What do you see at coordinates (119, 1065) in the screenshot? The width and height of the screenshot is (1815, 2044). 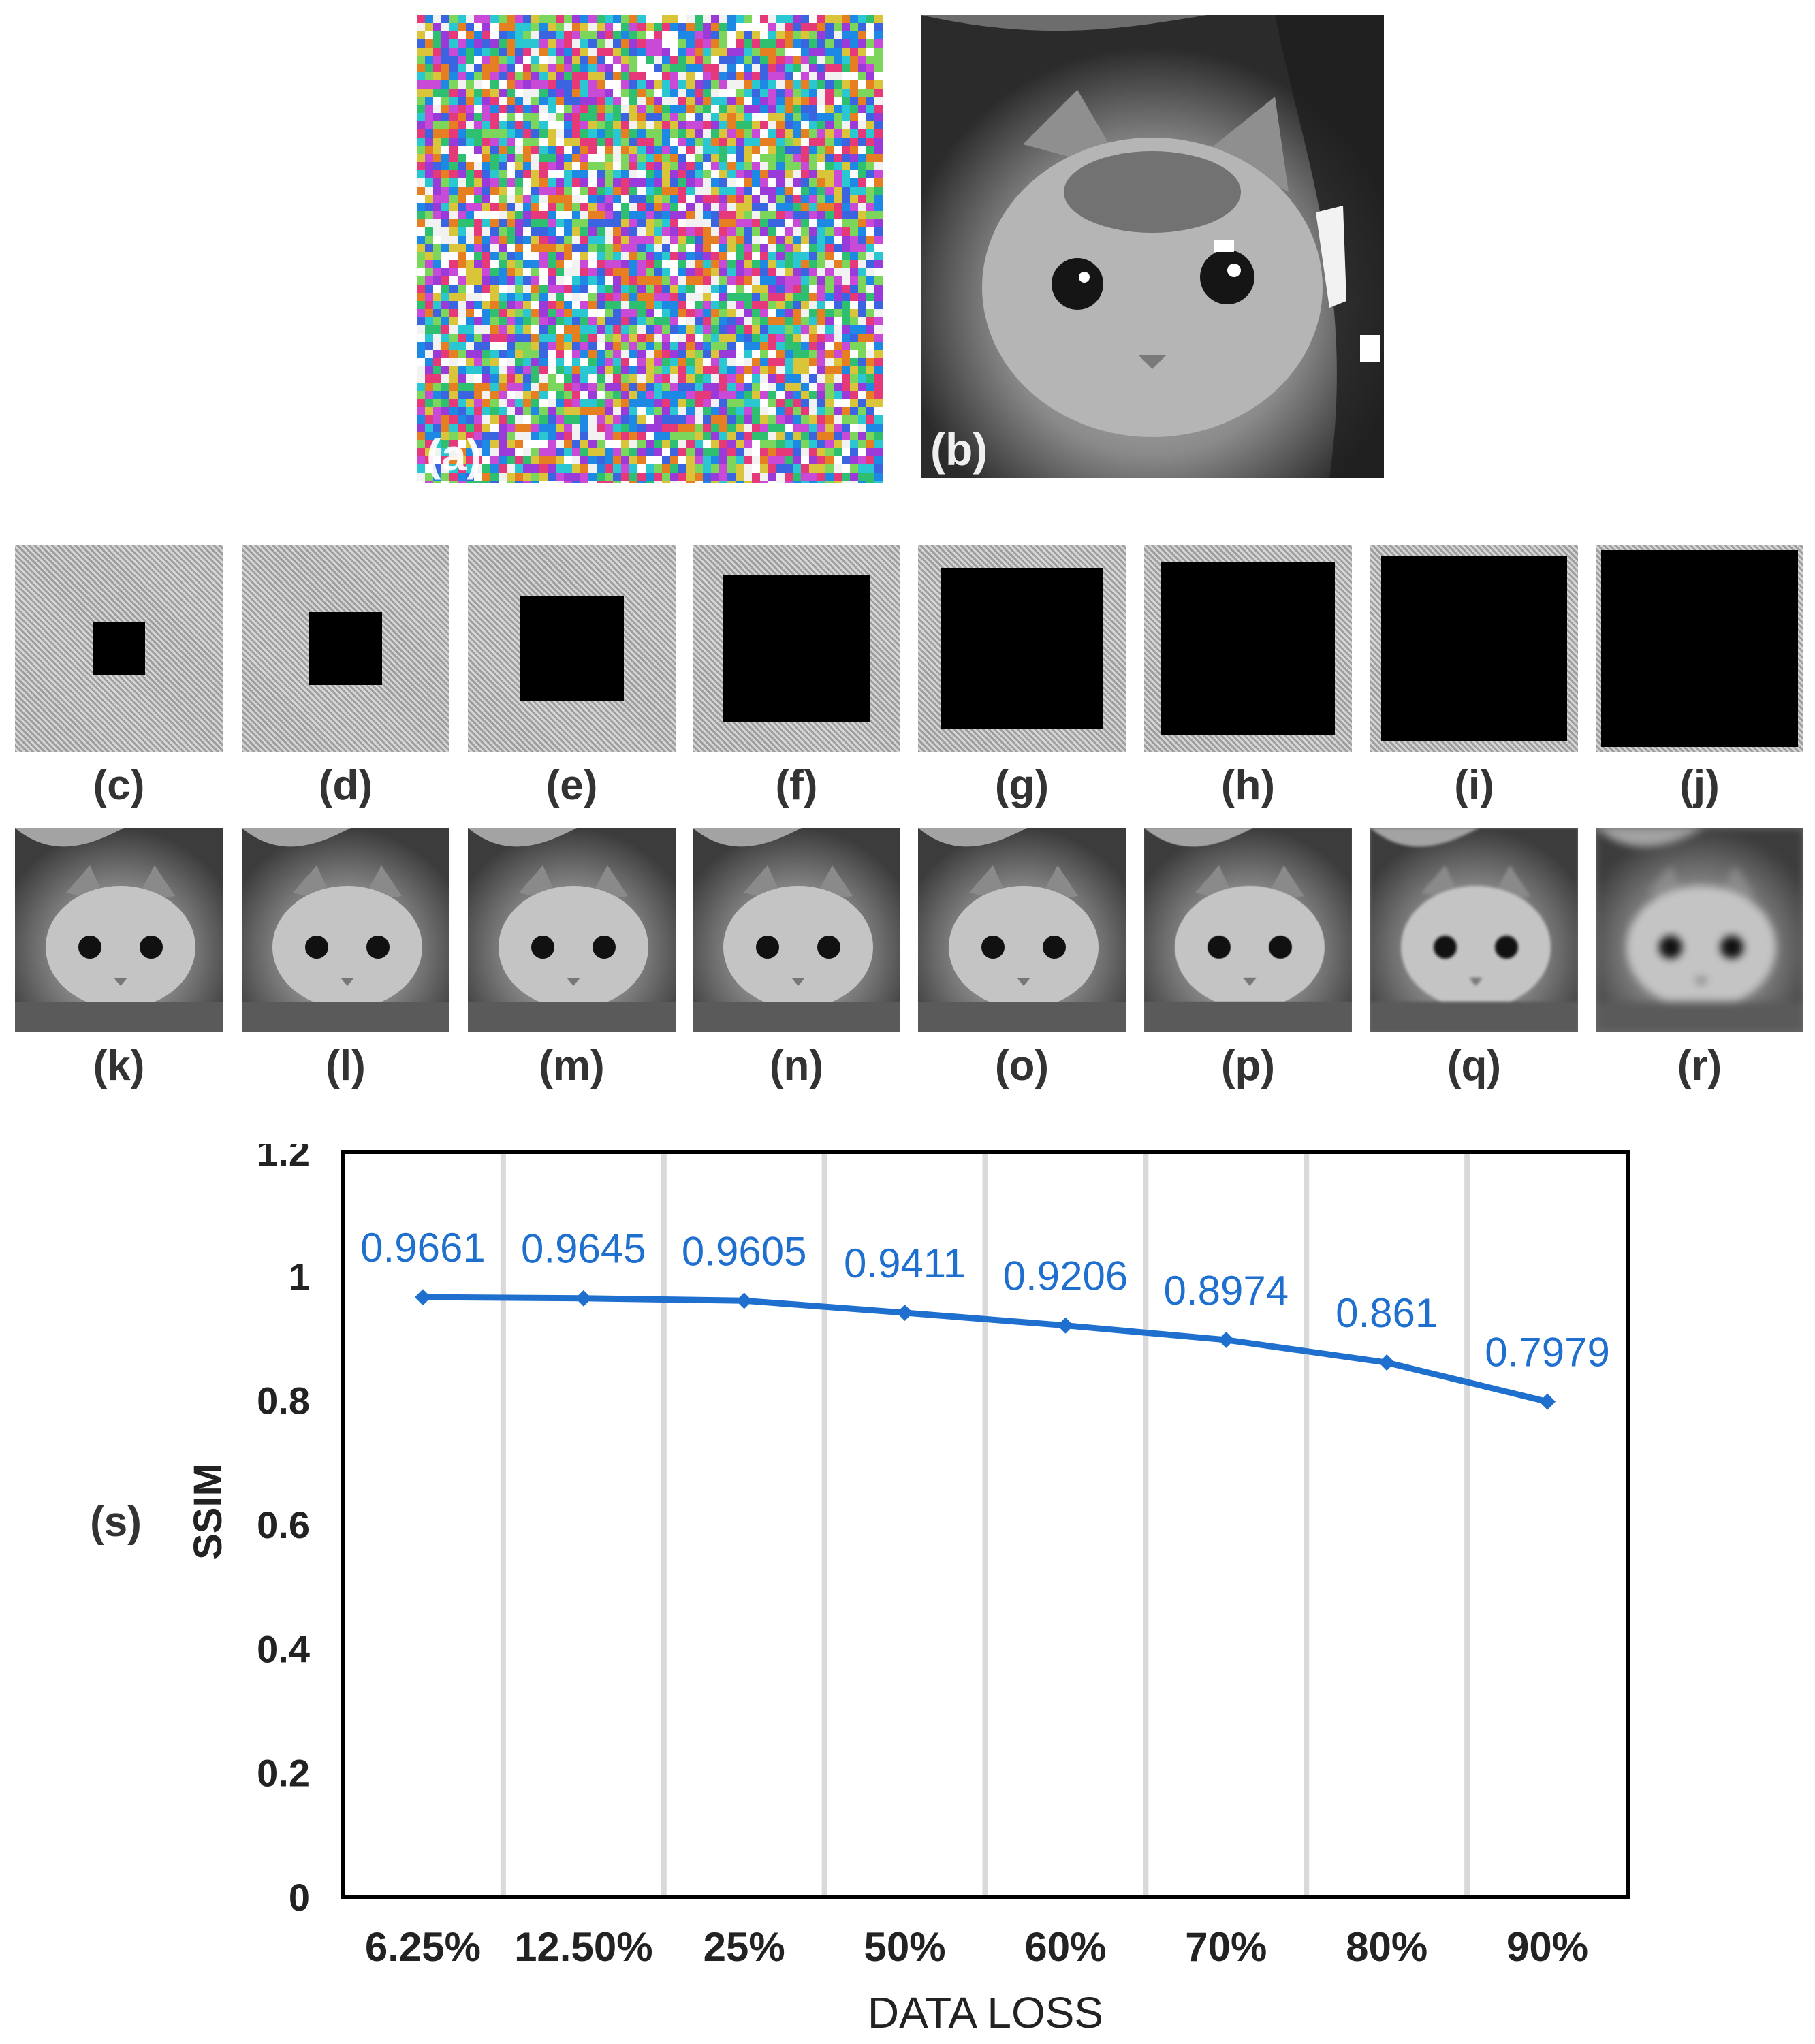 I see `recon-panel-label: (k)` at bounding box center [119, 1065].